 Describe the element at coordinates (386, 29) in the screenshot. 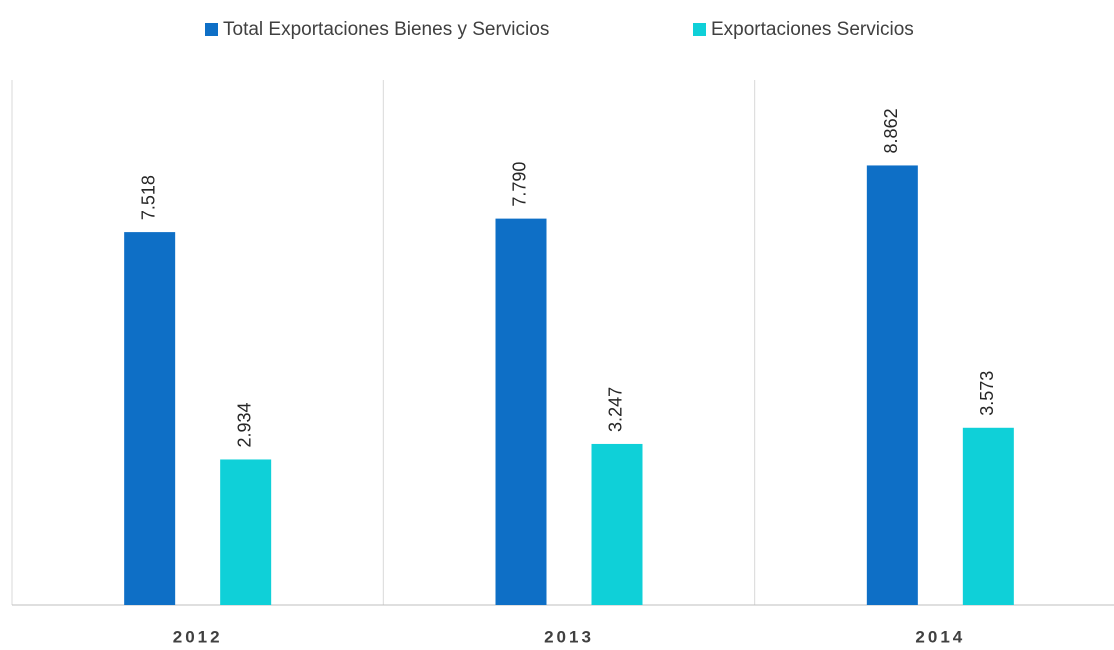

I see `legend-label: Total Exportaciones Bienes y Servicios` at that location.